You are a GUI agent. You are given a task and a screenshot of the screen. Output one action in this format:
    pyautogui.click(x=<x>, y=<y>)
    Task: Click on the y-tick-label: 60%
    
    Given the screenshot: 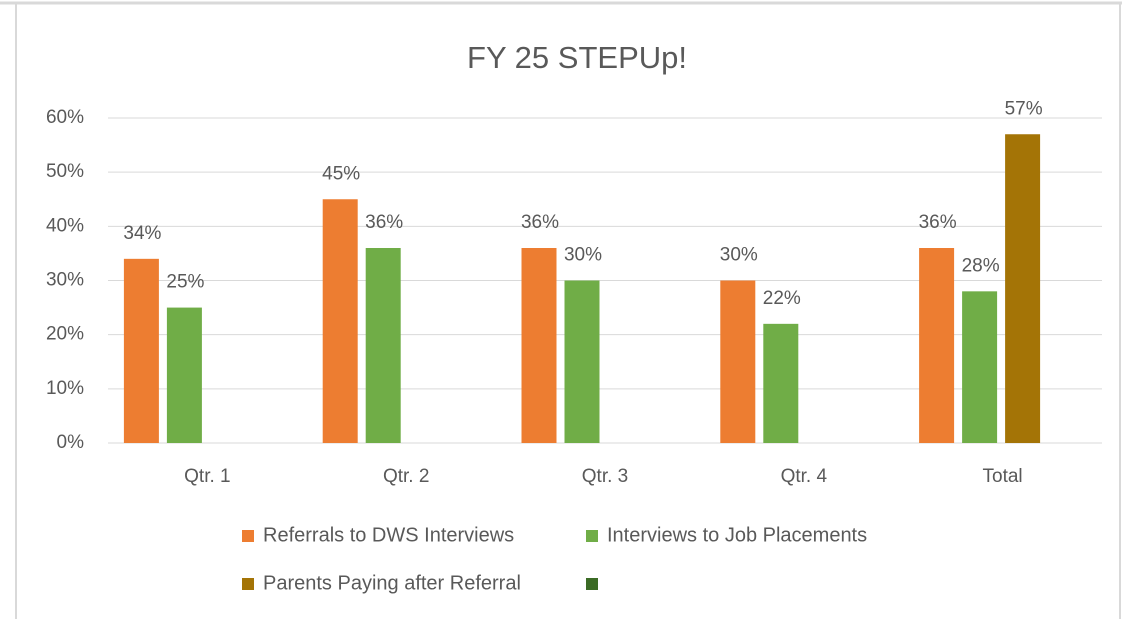 What is the action you would take?
    pyautogui.click(x=65, y=117)
    